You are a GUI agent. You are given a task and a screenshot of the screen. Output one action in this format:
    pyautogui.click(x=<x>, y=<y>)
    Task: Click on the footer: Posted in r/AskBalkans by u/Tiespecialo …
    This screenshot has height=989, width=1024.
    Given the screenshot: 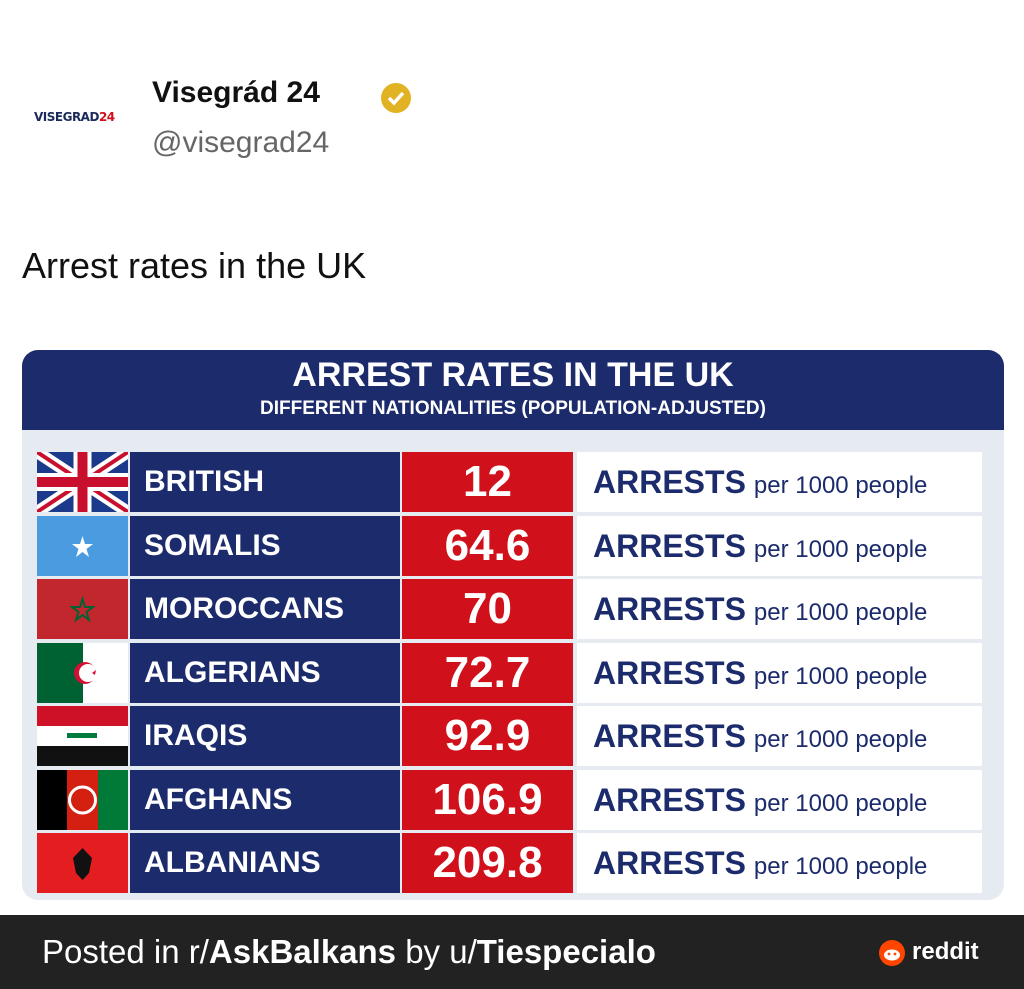 What is the action you would take?
    pyautogui.click(x=512, y=952)
    